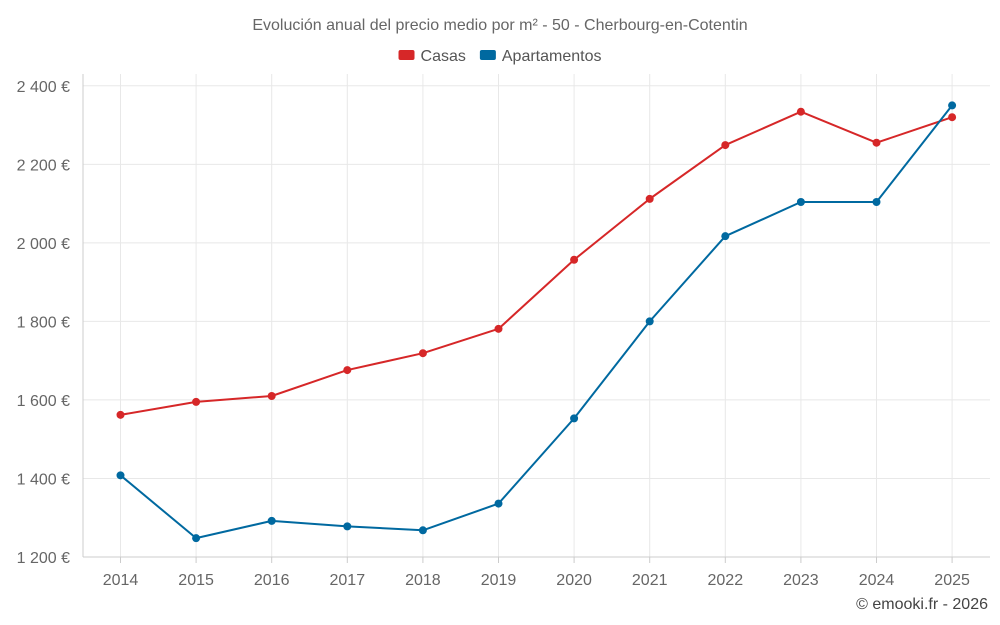  What do you see at coordinates (650, 580) in the screenshot?
I see `x-tick-label: 2021` at bounding box center [650, 580].